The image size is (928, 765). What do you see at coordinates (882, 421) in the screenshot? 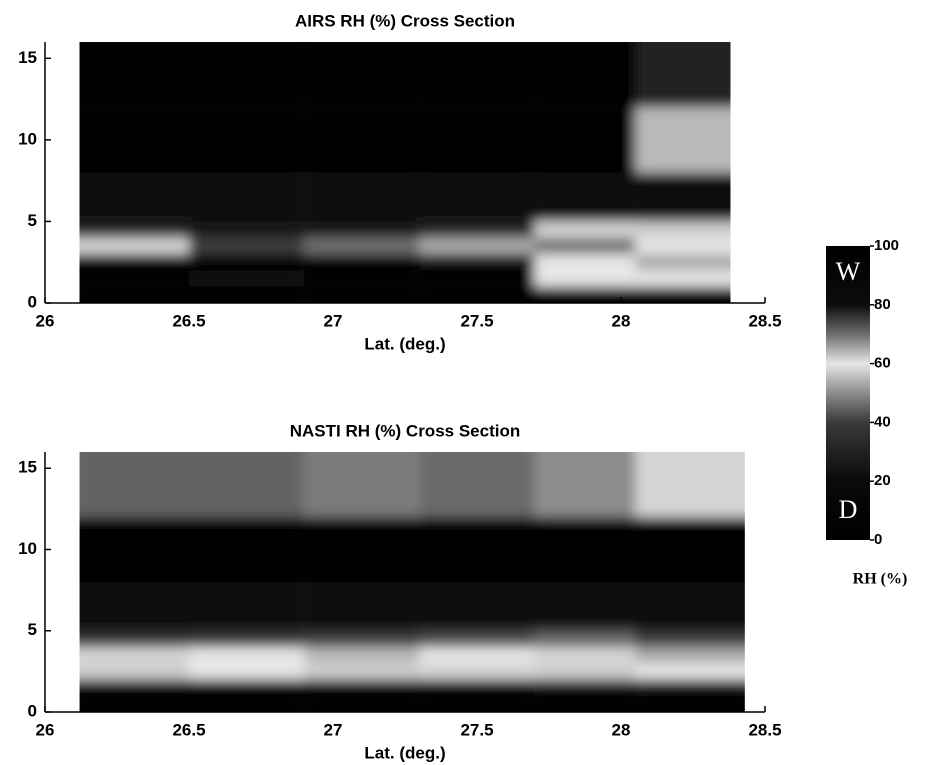
I see `colorbar-tick-label: 40` at bounding box center [882, 421].